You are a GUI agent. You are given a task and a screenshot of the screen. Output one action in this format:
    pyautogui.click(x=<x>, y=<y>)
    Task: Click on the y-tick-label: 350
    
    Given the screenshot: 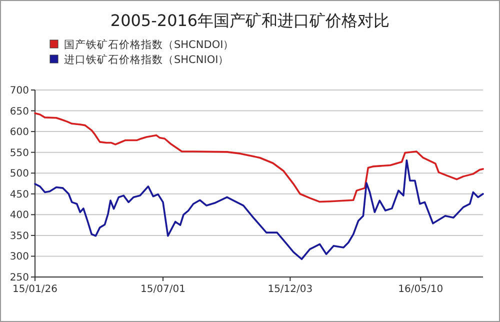 What is the action you would take?
    pyautogui.click(x=19, y=236)
    